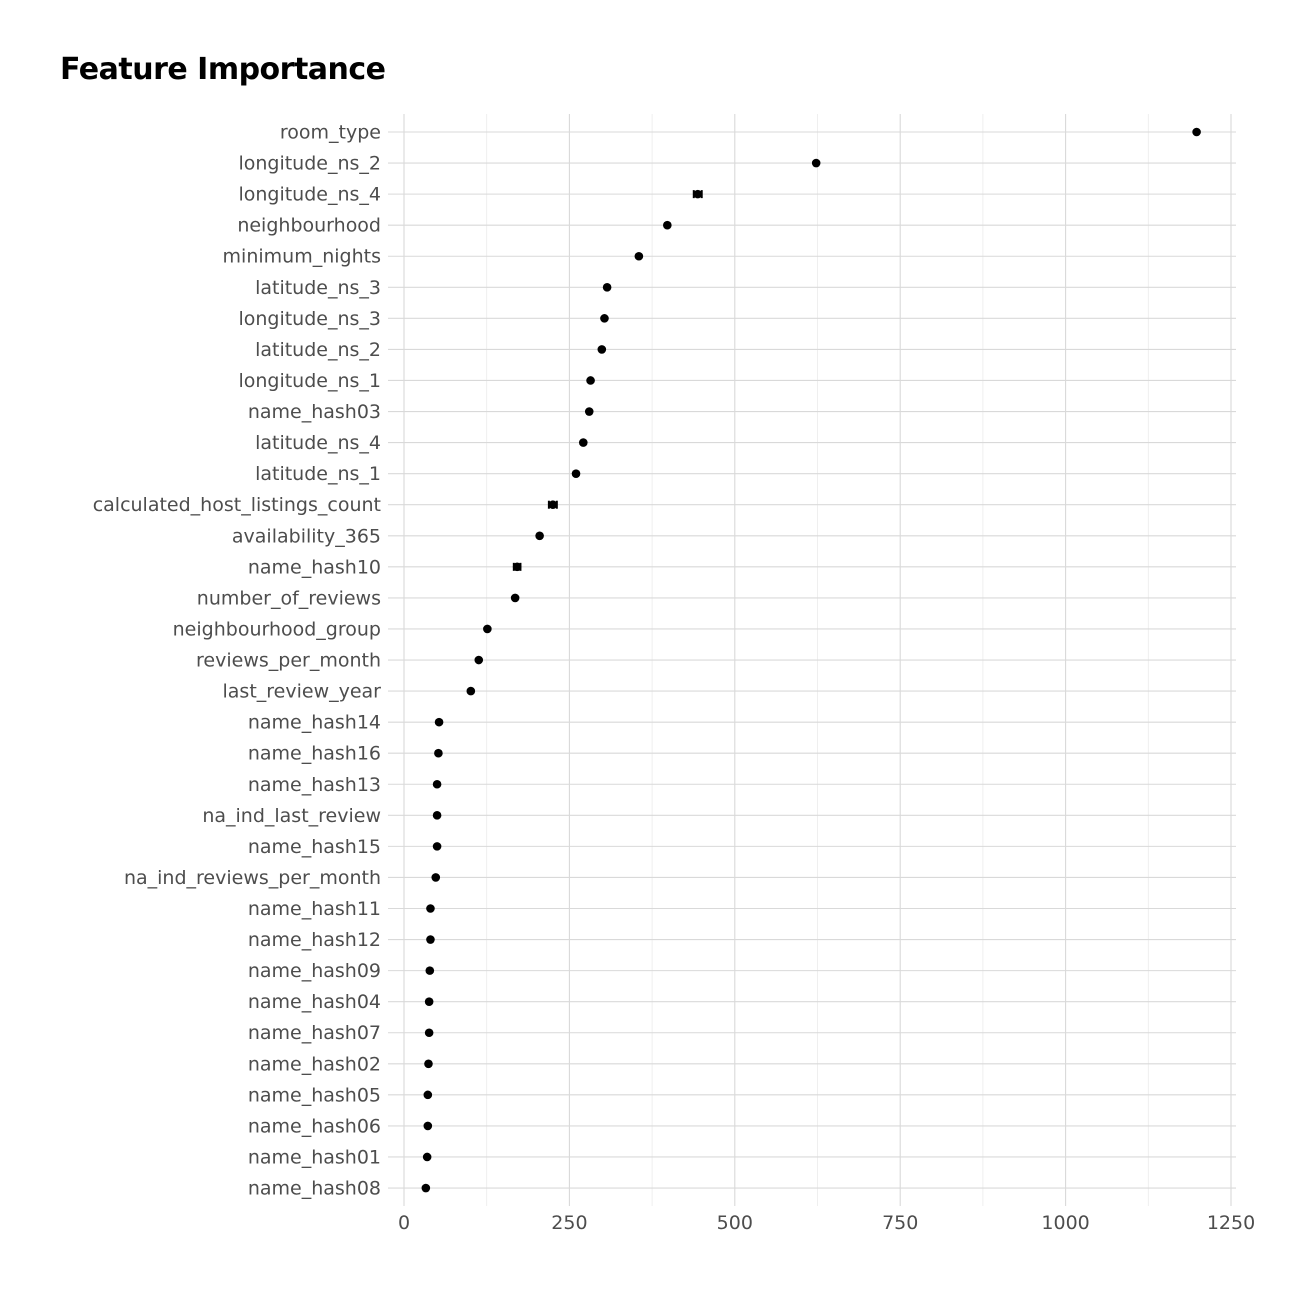 Image resolution: width=1296 pixels, height=1296 pixels. What do you see at coordinates (314, 1189) in the screenshot?
I see `y-tick-label: name_hash08` at bounding box center [314, 1189].